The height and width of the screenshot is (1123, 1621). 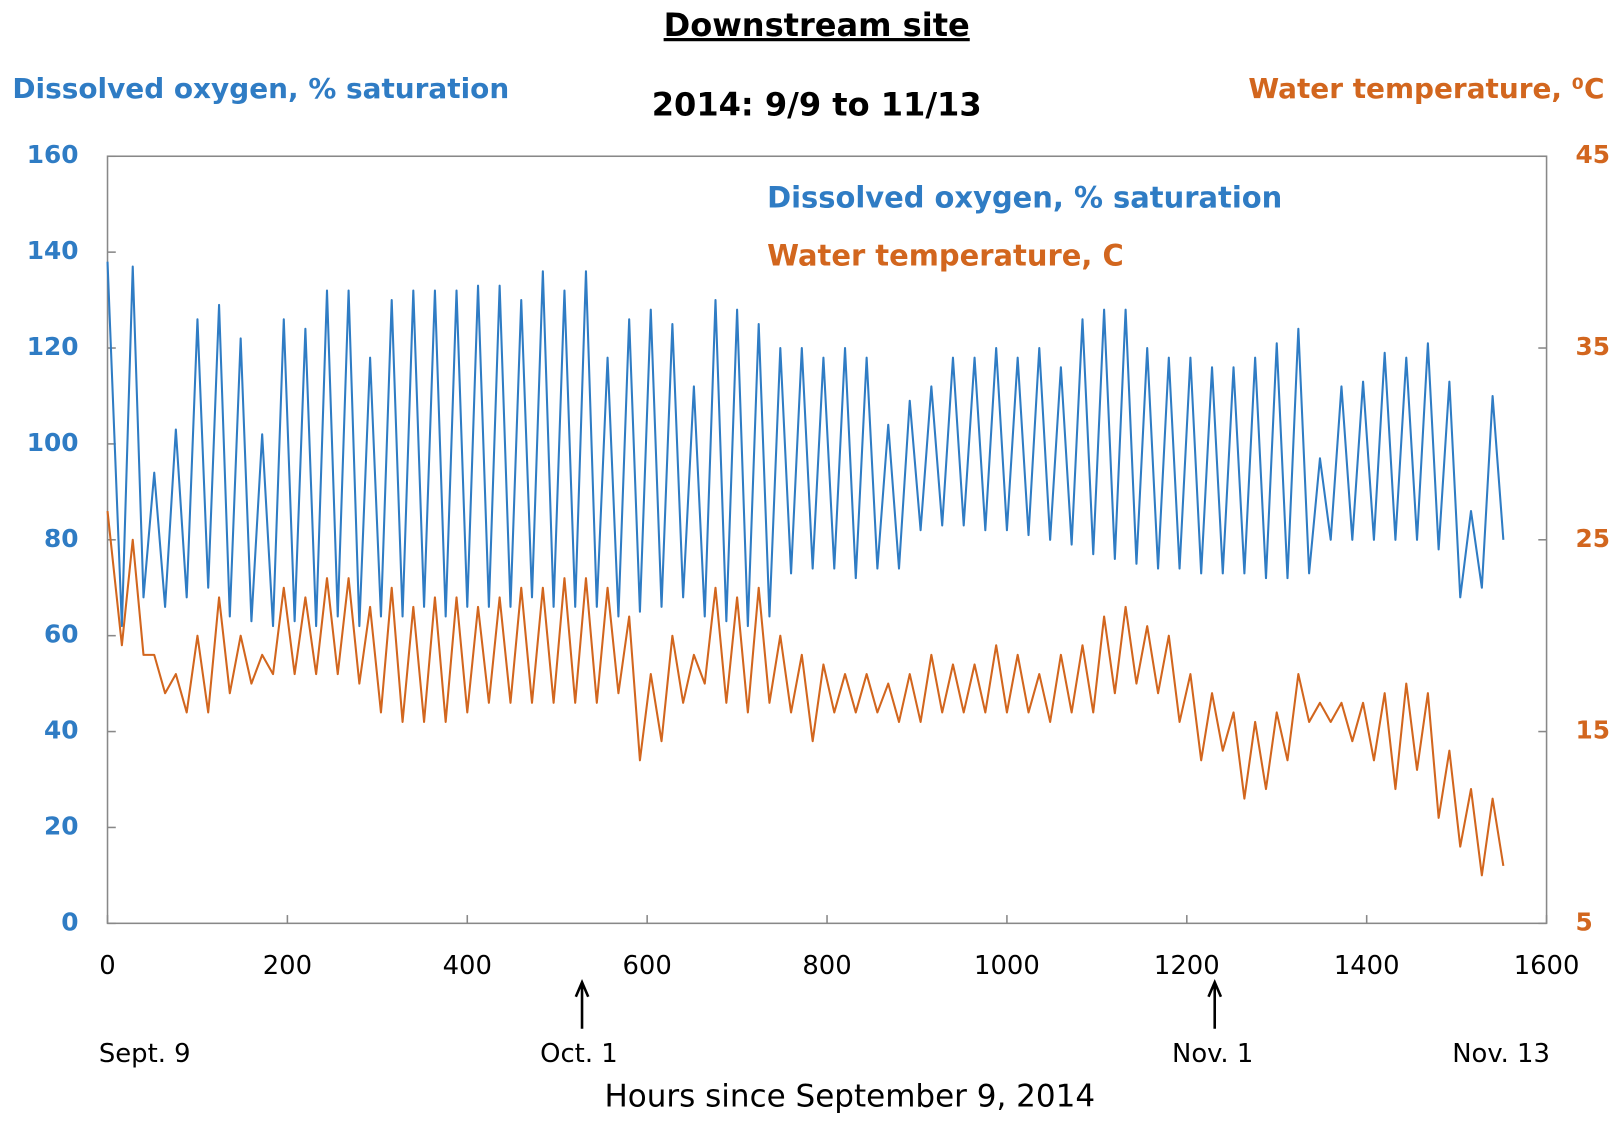 What do you see at coordinates (145, 1054) in the screenshot?
I see `date-annotation: Sept. 9` at bounding box center [145, 1054].